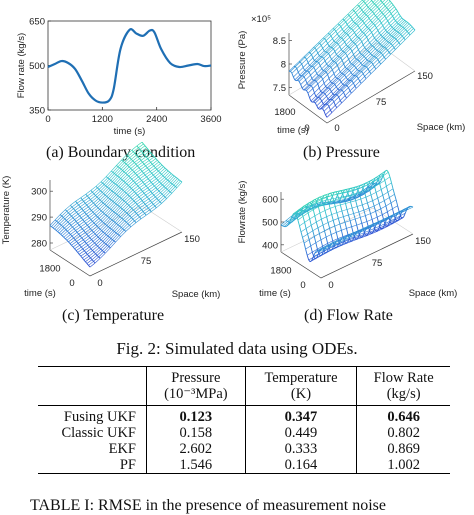  I want to click on space-axis-label: Space (km), so click(196, 294).